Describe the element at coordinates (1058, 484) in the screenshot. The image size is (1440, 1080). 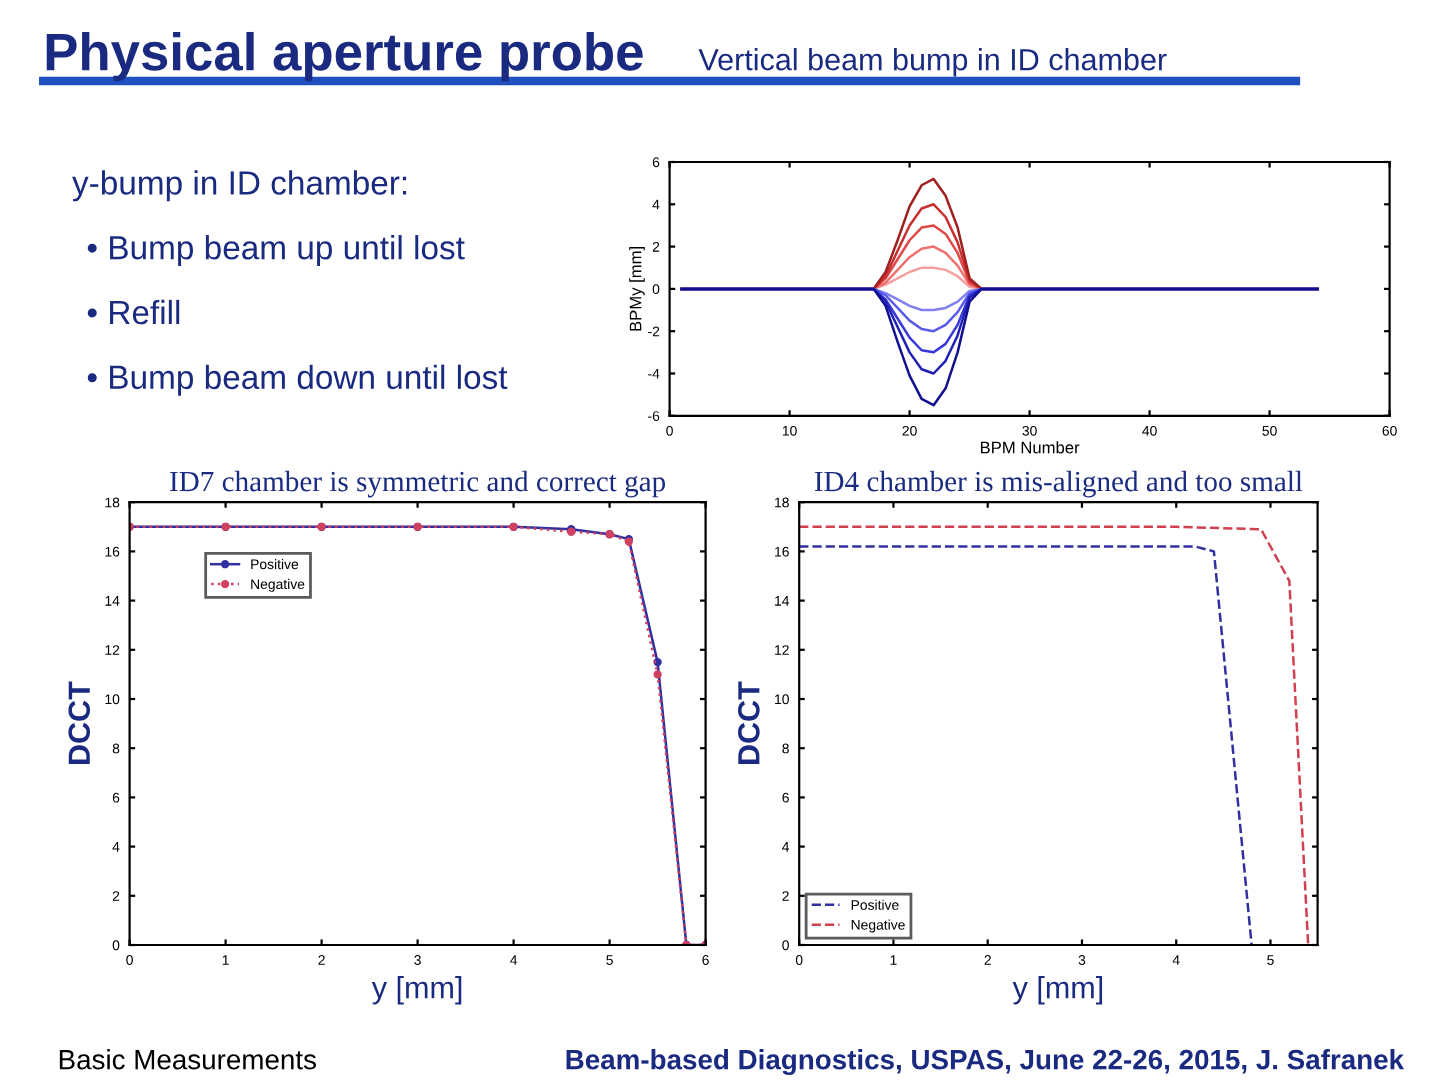
I see `chart-title: ID4 chamber is mis-aligned and too small` at that location.